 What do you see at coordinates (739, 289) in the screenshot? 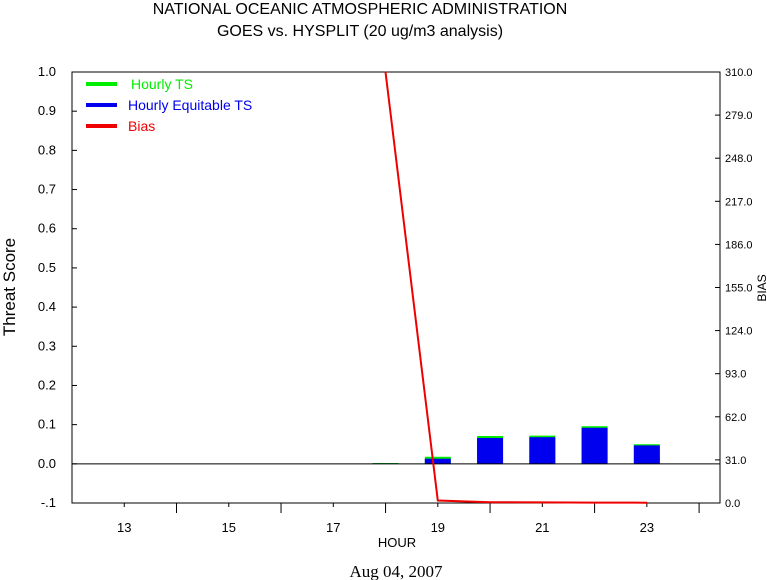
I see `y2-tick-label: 155.0` at bounding box center [739, 289].